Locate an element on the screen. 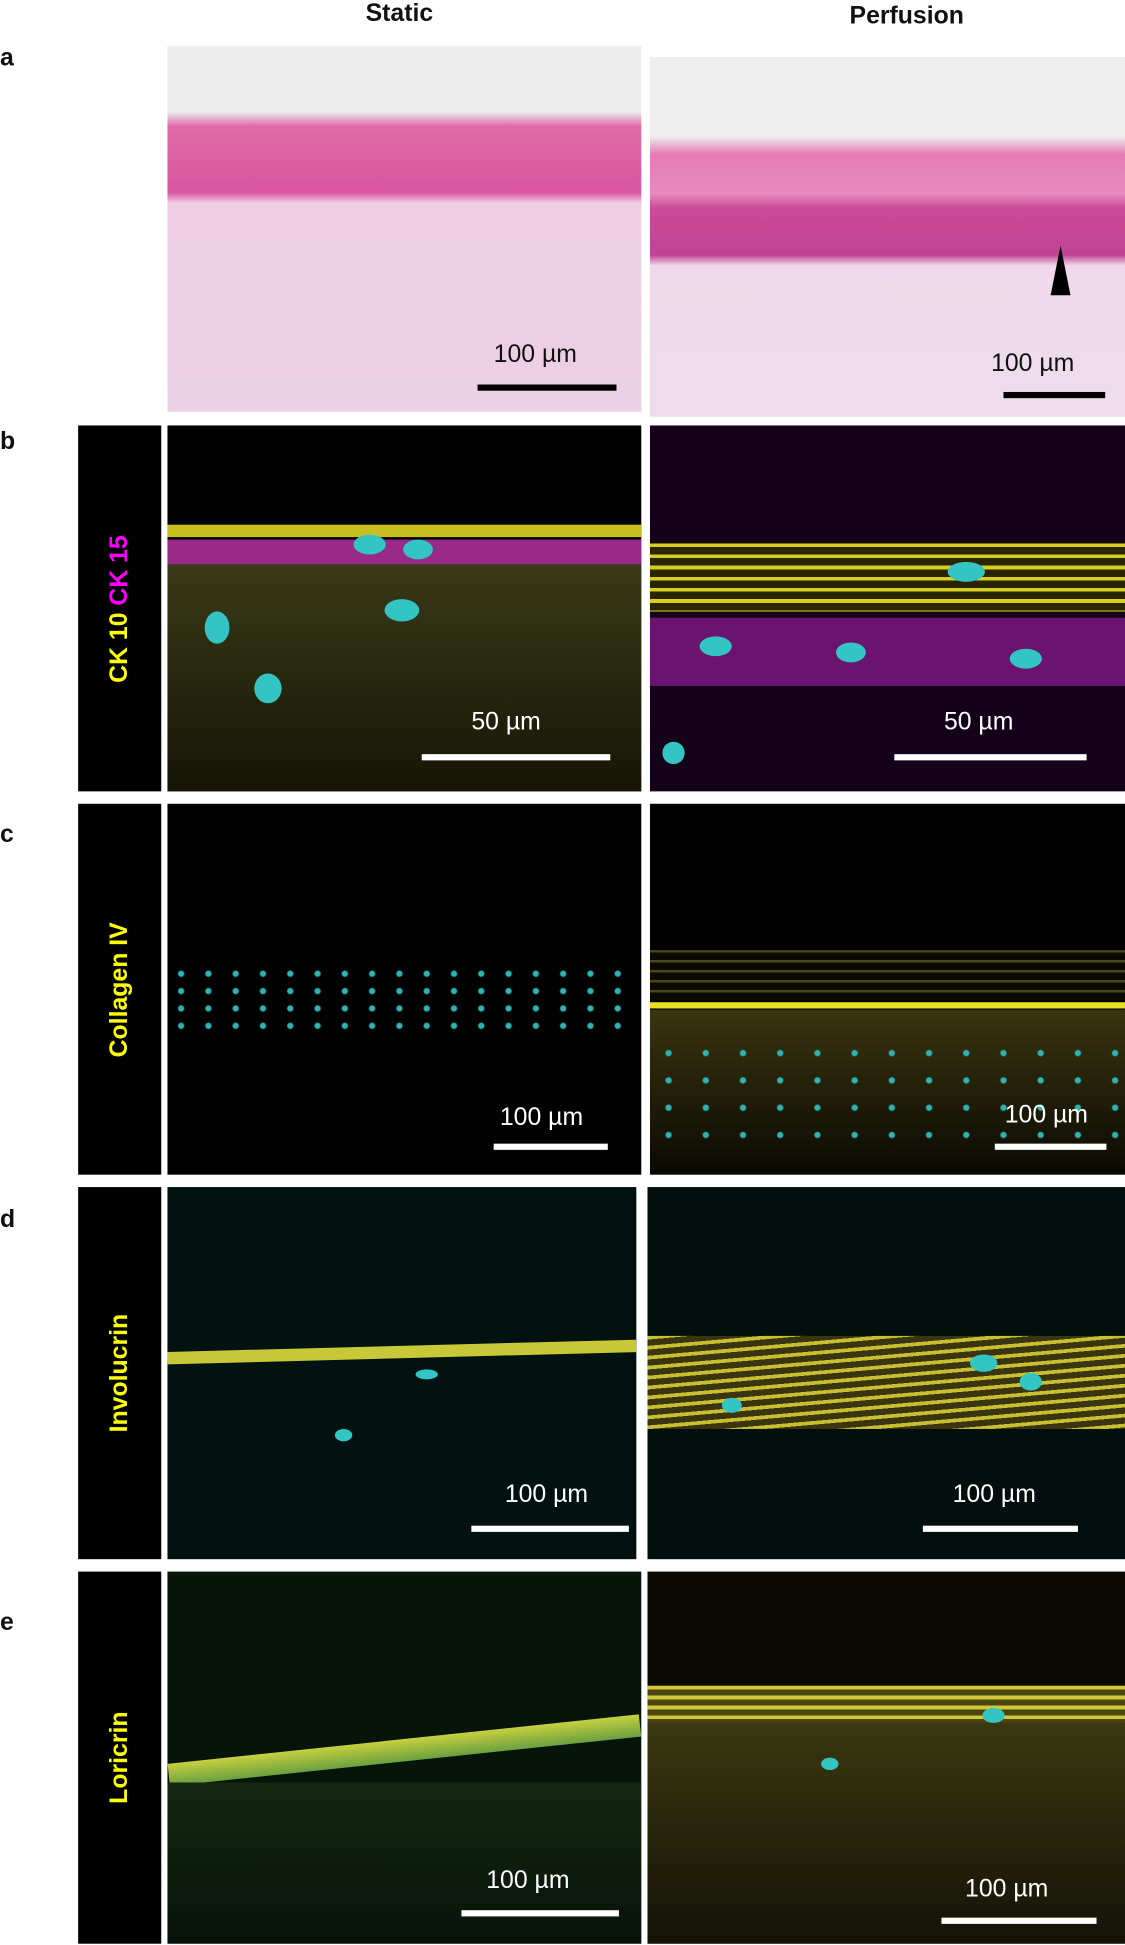  fluor-image-static-ck: 50 µm is located at coordinates (404, 608).